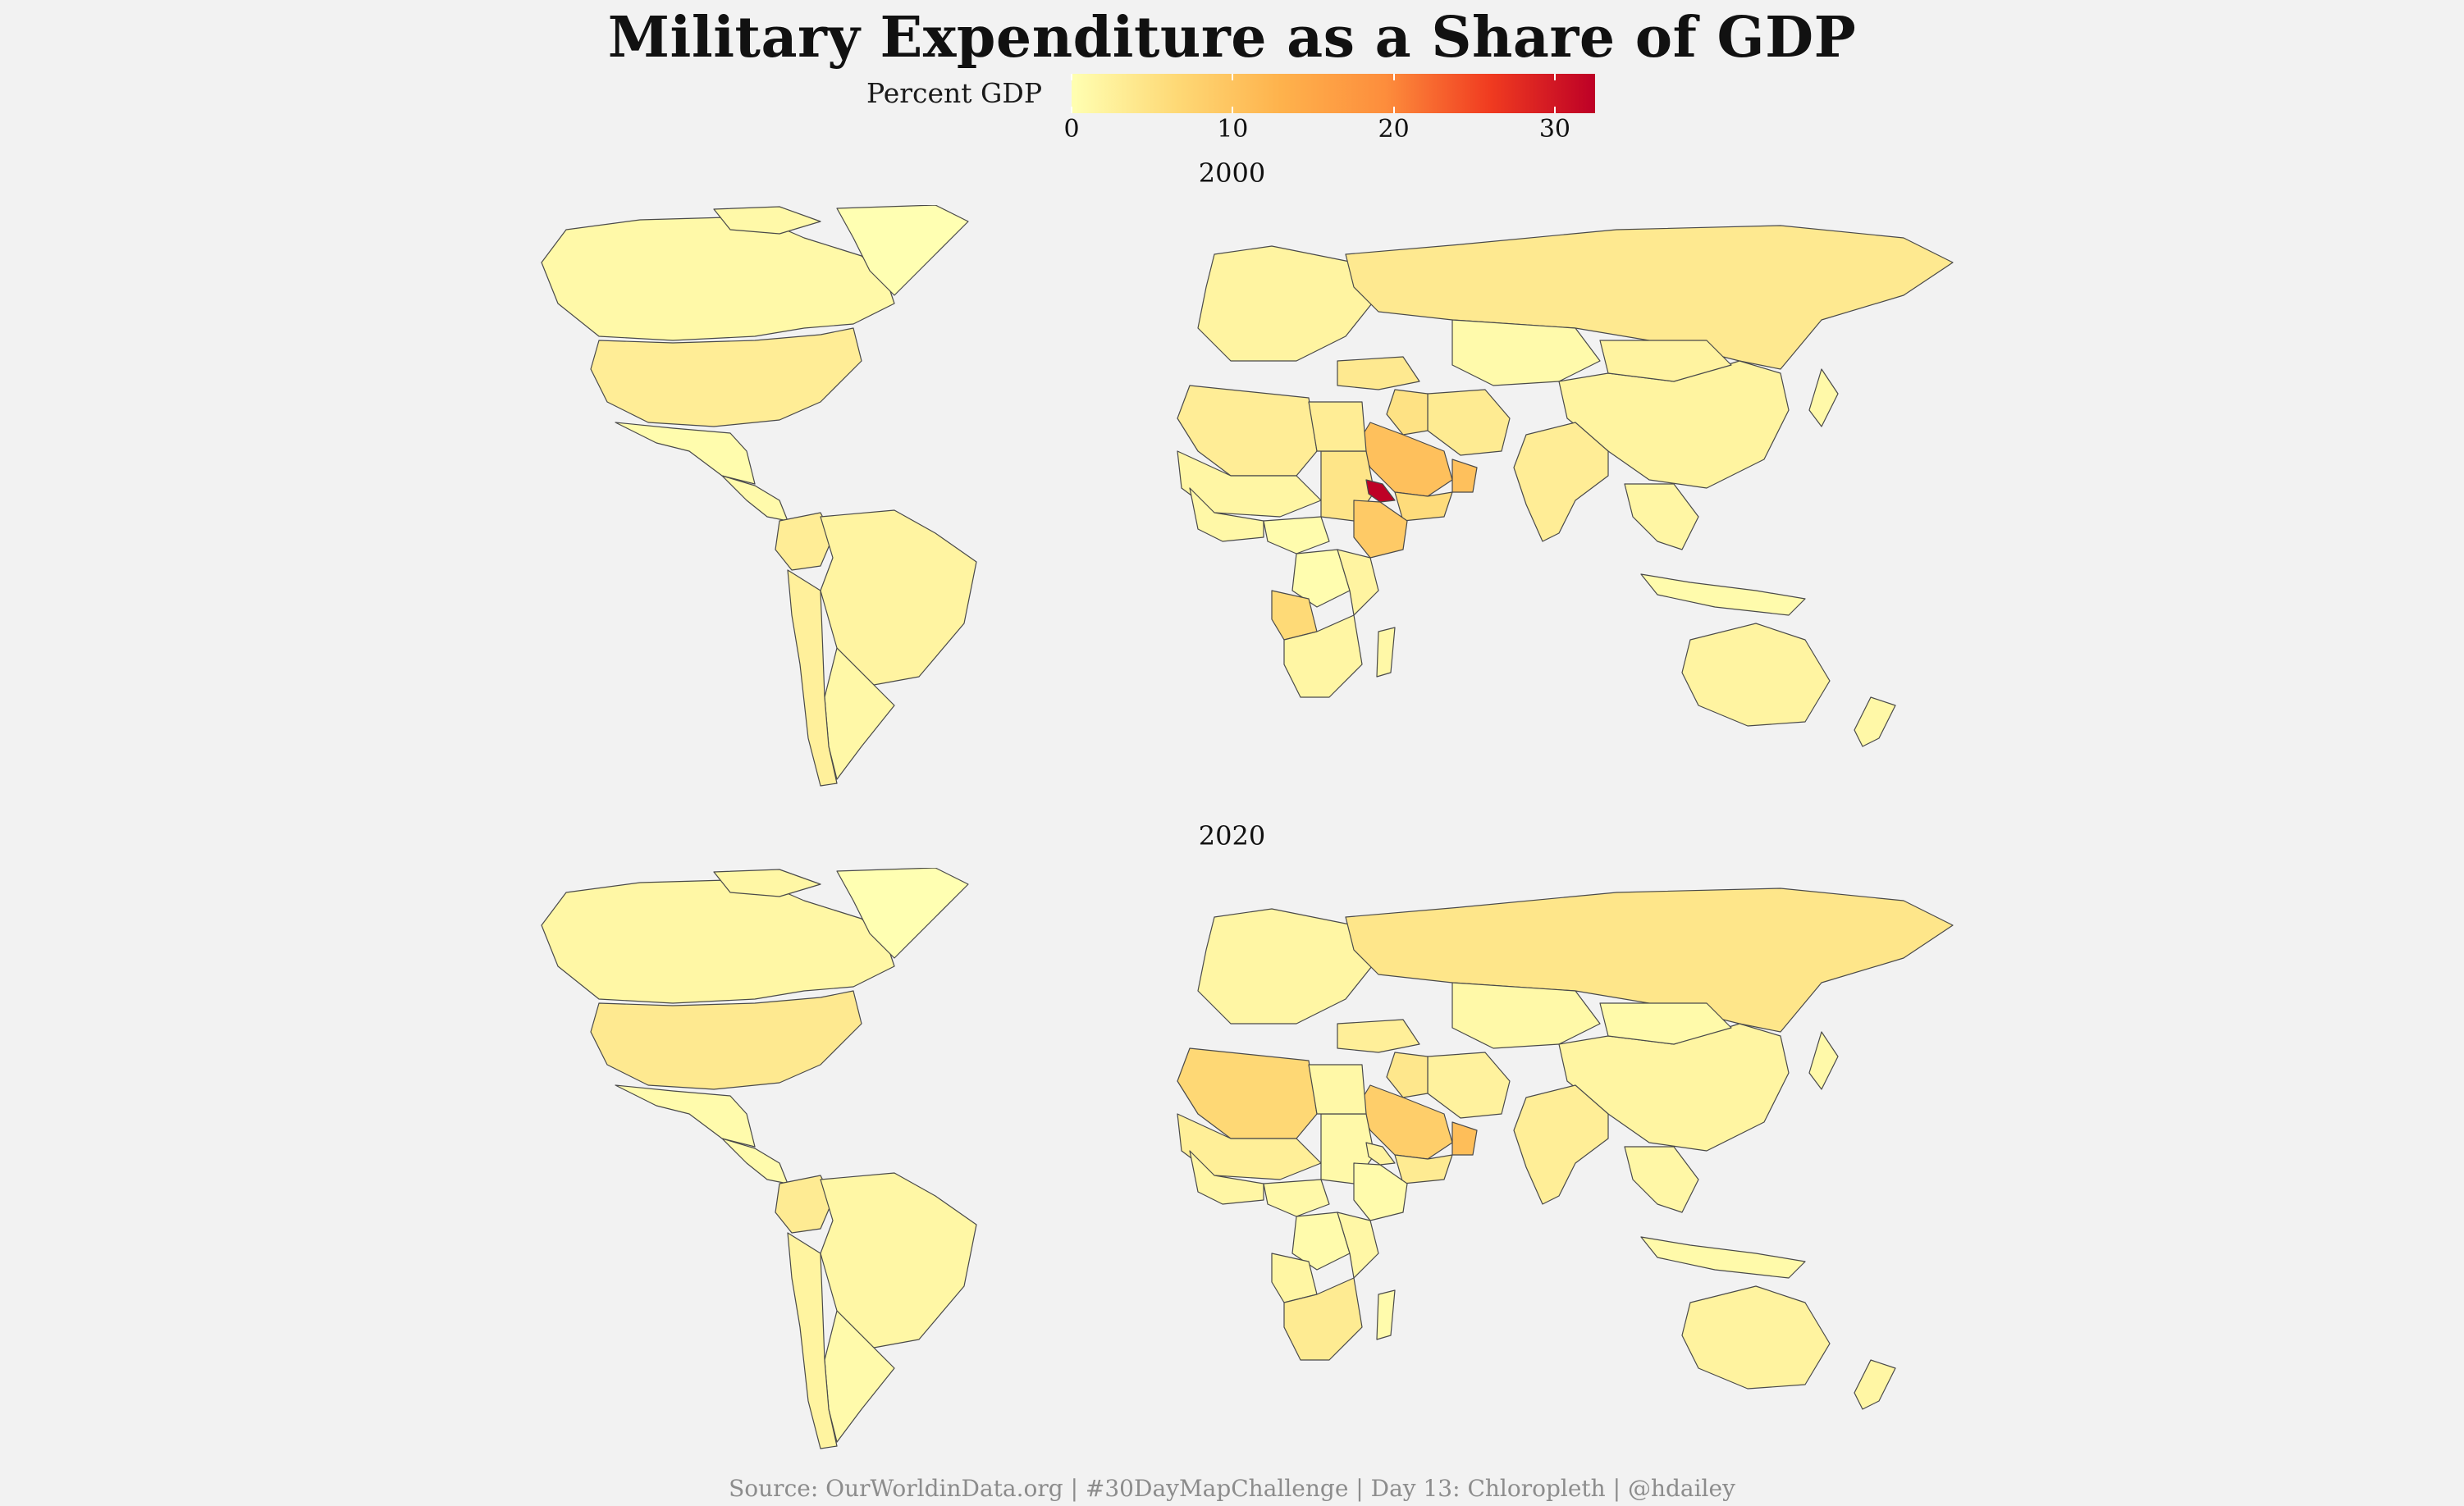 Image resolution: width=2464 pixels, height=1506 pixels. What do you see at coordinates (1232, 835) in the screenshot?
I see `panel-title-2020: 2020` at bounding box center [1232, 835].